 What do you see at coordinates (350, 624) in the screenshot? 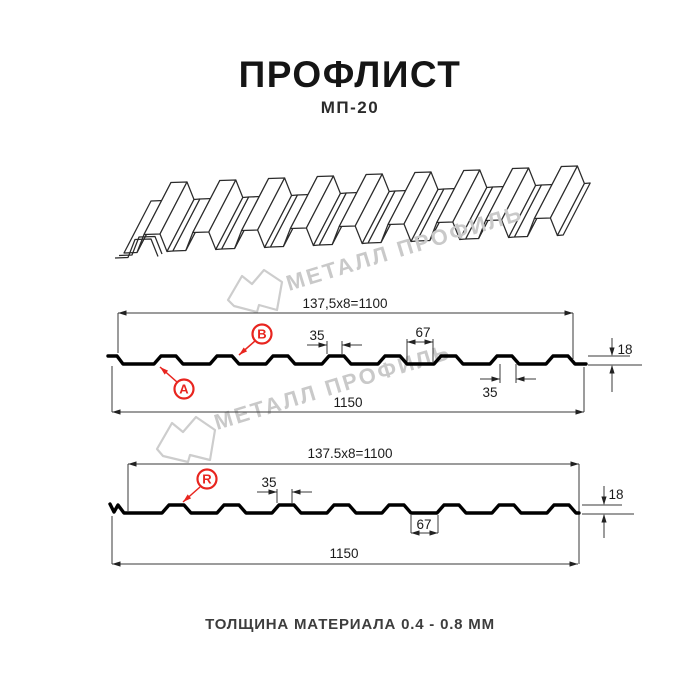
I see `footer-note: ТОЛЩИНА МАТЕРИАЛА 0.4 - 0.8 ММ` at bounding box center [350, 624].